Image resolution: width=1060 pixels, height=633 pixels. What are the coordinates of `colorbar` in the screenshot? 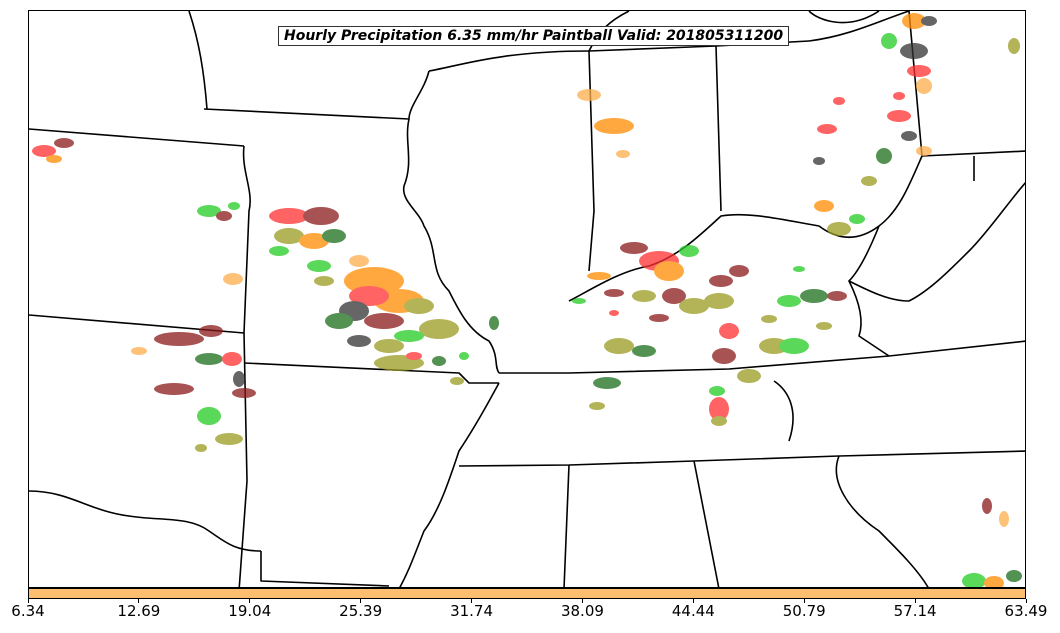 It's located at (527, 593).